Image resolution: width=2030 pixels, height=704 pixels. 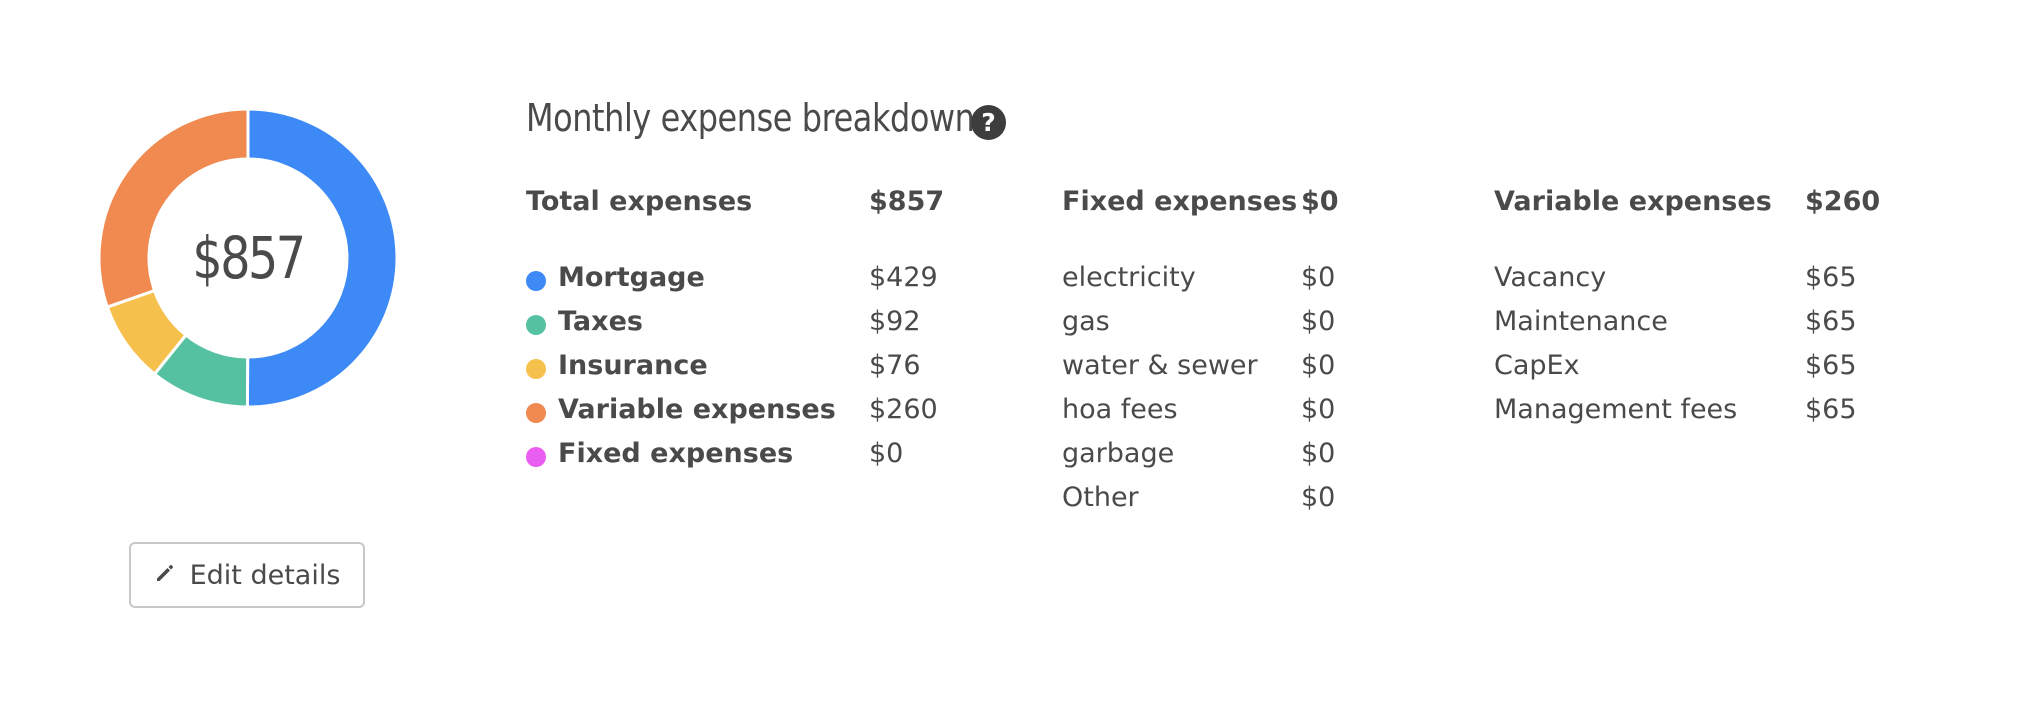 What do you see at coordinates (1550, 277) in the screenshot?
I see `item-label: Vacancy` at bounding box center [1550, 277].